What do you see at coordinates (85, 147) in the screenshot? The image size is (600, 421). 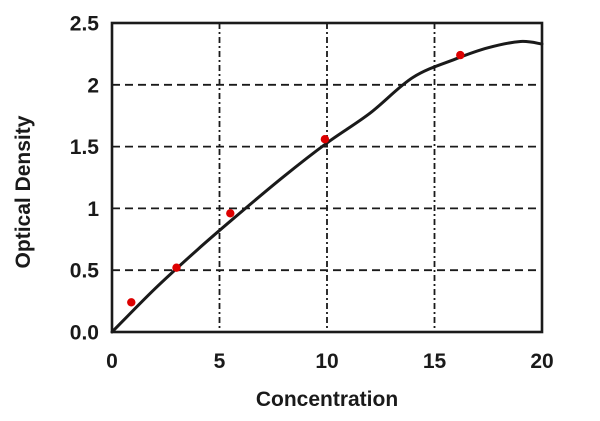 I see `y-tick-label: 1.5` at bounding box center [85, 147].